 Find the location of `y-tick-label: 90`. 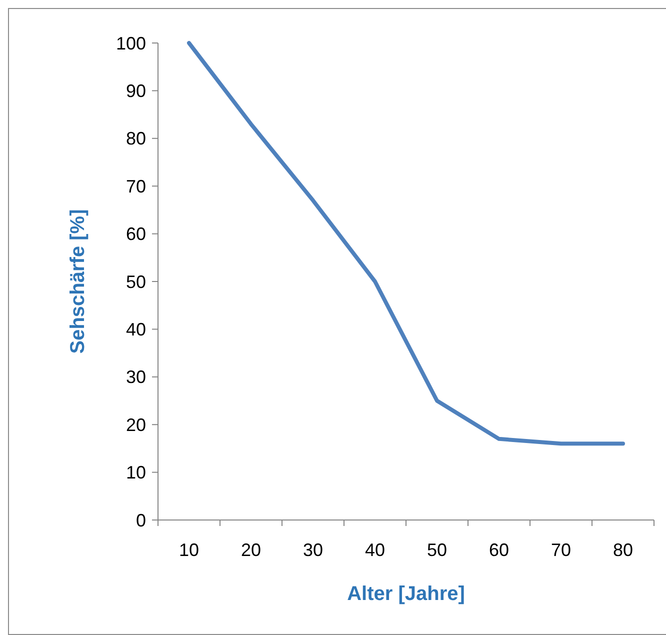

y-tick-label: 90 is located at coordinates (136, 91).